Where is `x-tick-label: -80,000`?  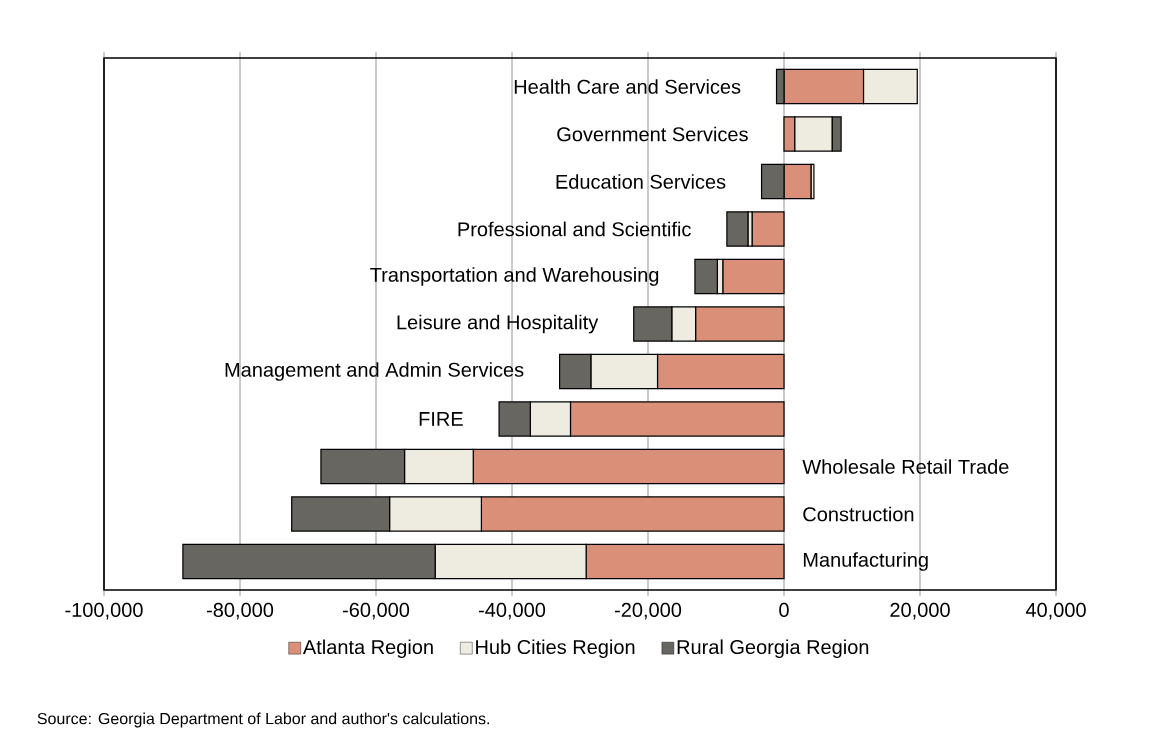
x-tick-label: -80,000 is located at coordinates (240, 611).